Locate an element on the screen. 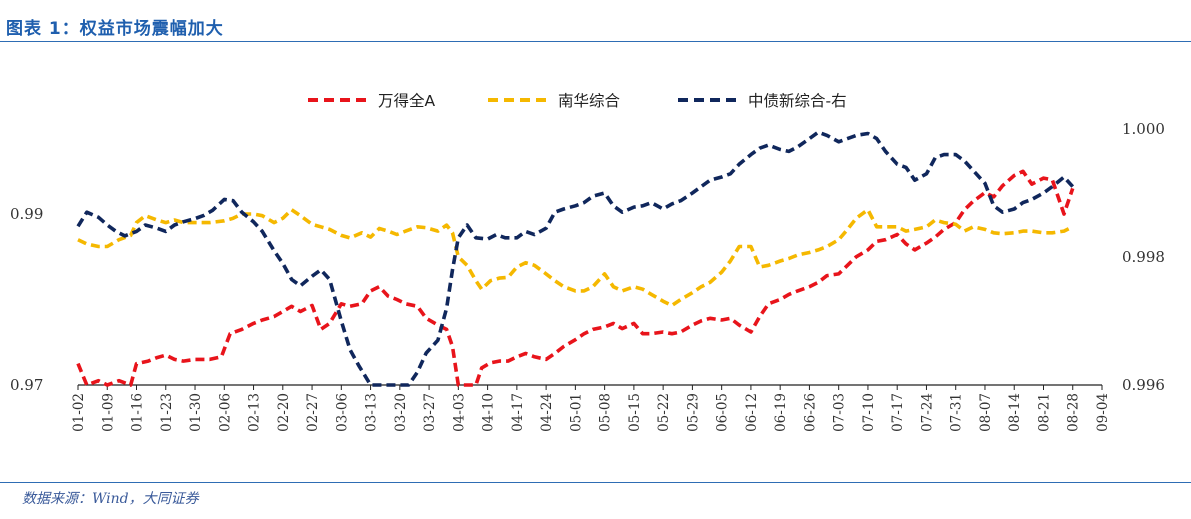 This screenshot has width=1191, height=519. legend-label: 中债新综合-右 is located at coordinates (797, 101).